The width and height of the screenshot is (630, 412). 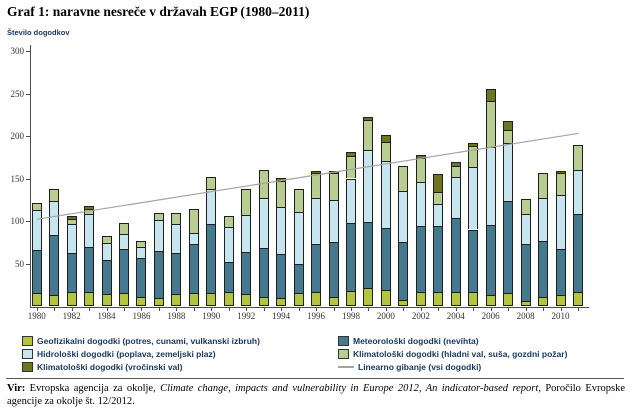 I want to click on bar-segment-1998-series4, so click(x=350, y=154).